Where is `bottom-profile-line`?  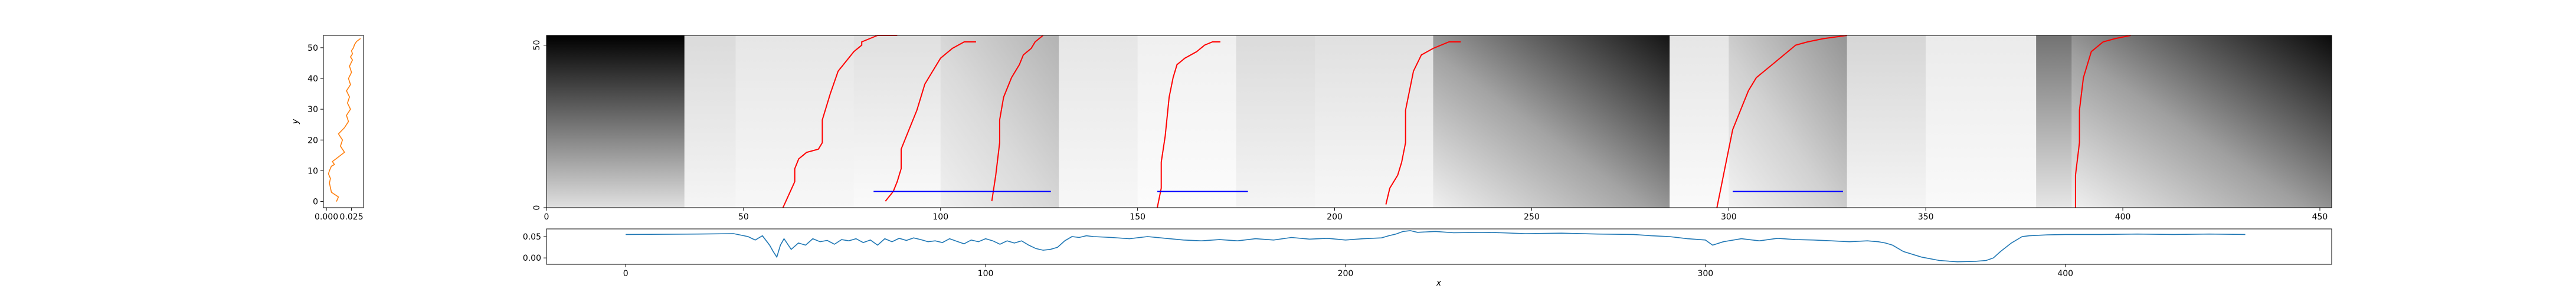 bottom-profile-line is located at coordinates (1436, 246).